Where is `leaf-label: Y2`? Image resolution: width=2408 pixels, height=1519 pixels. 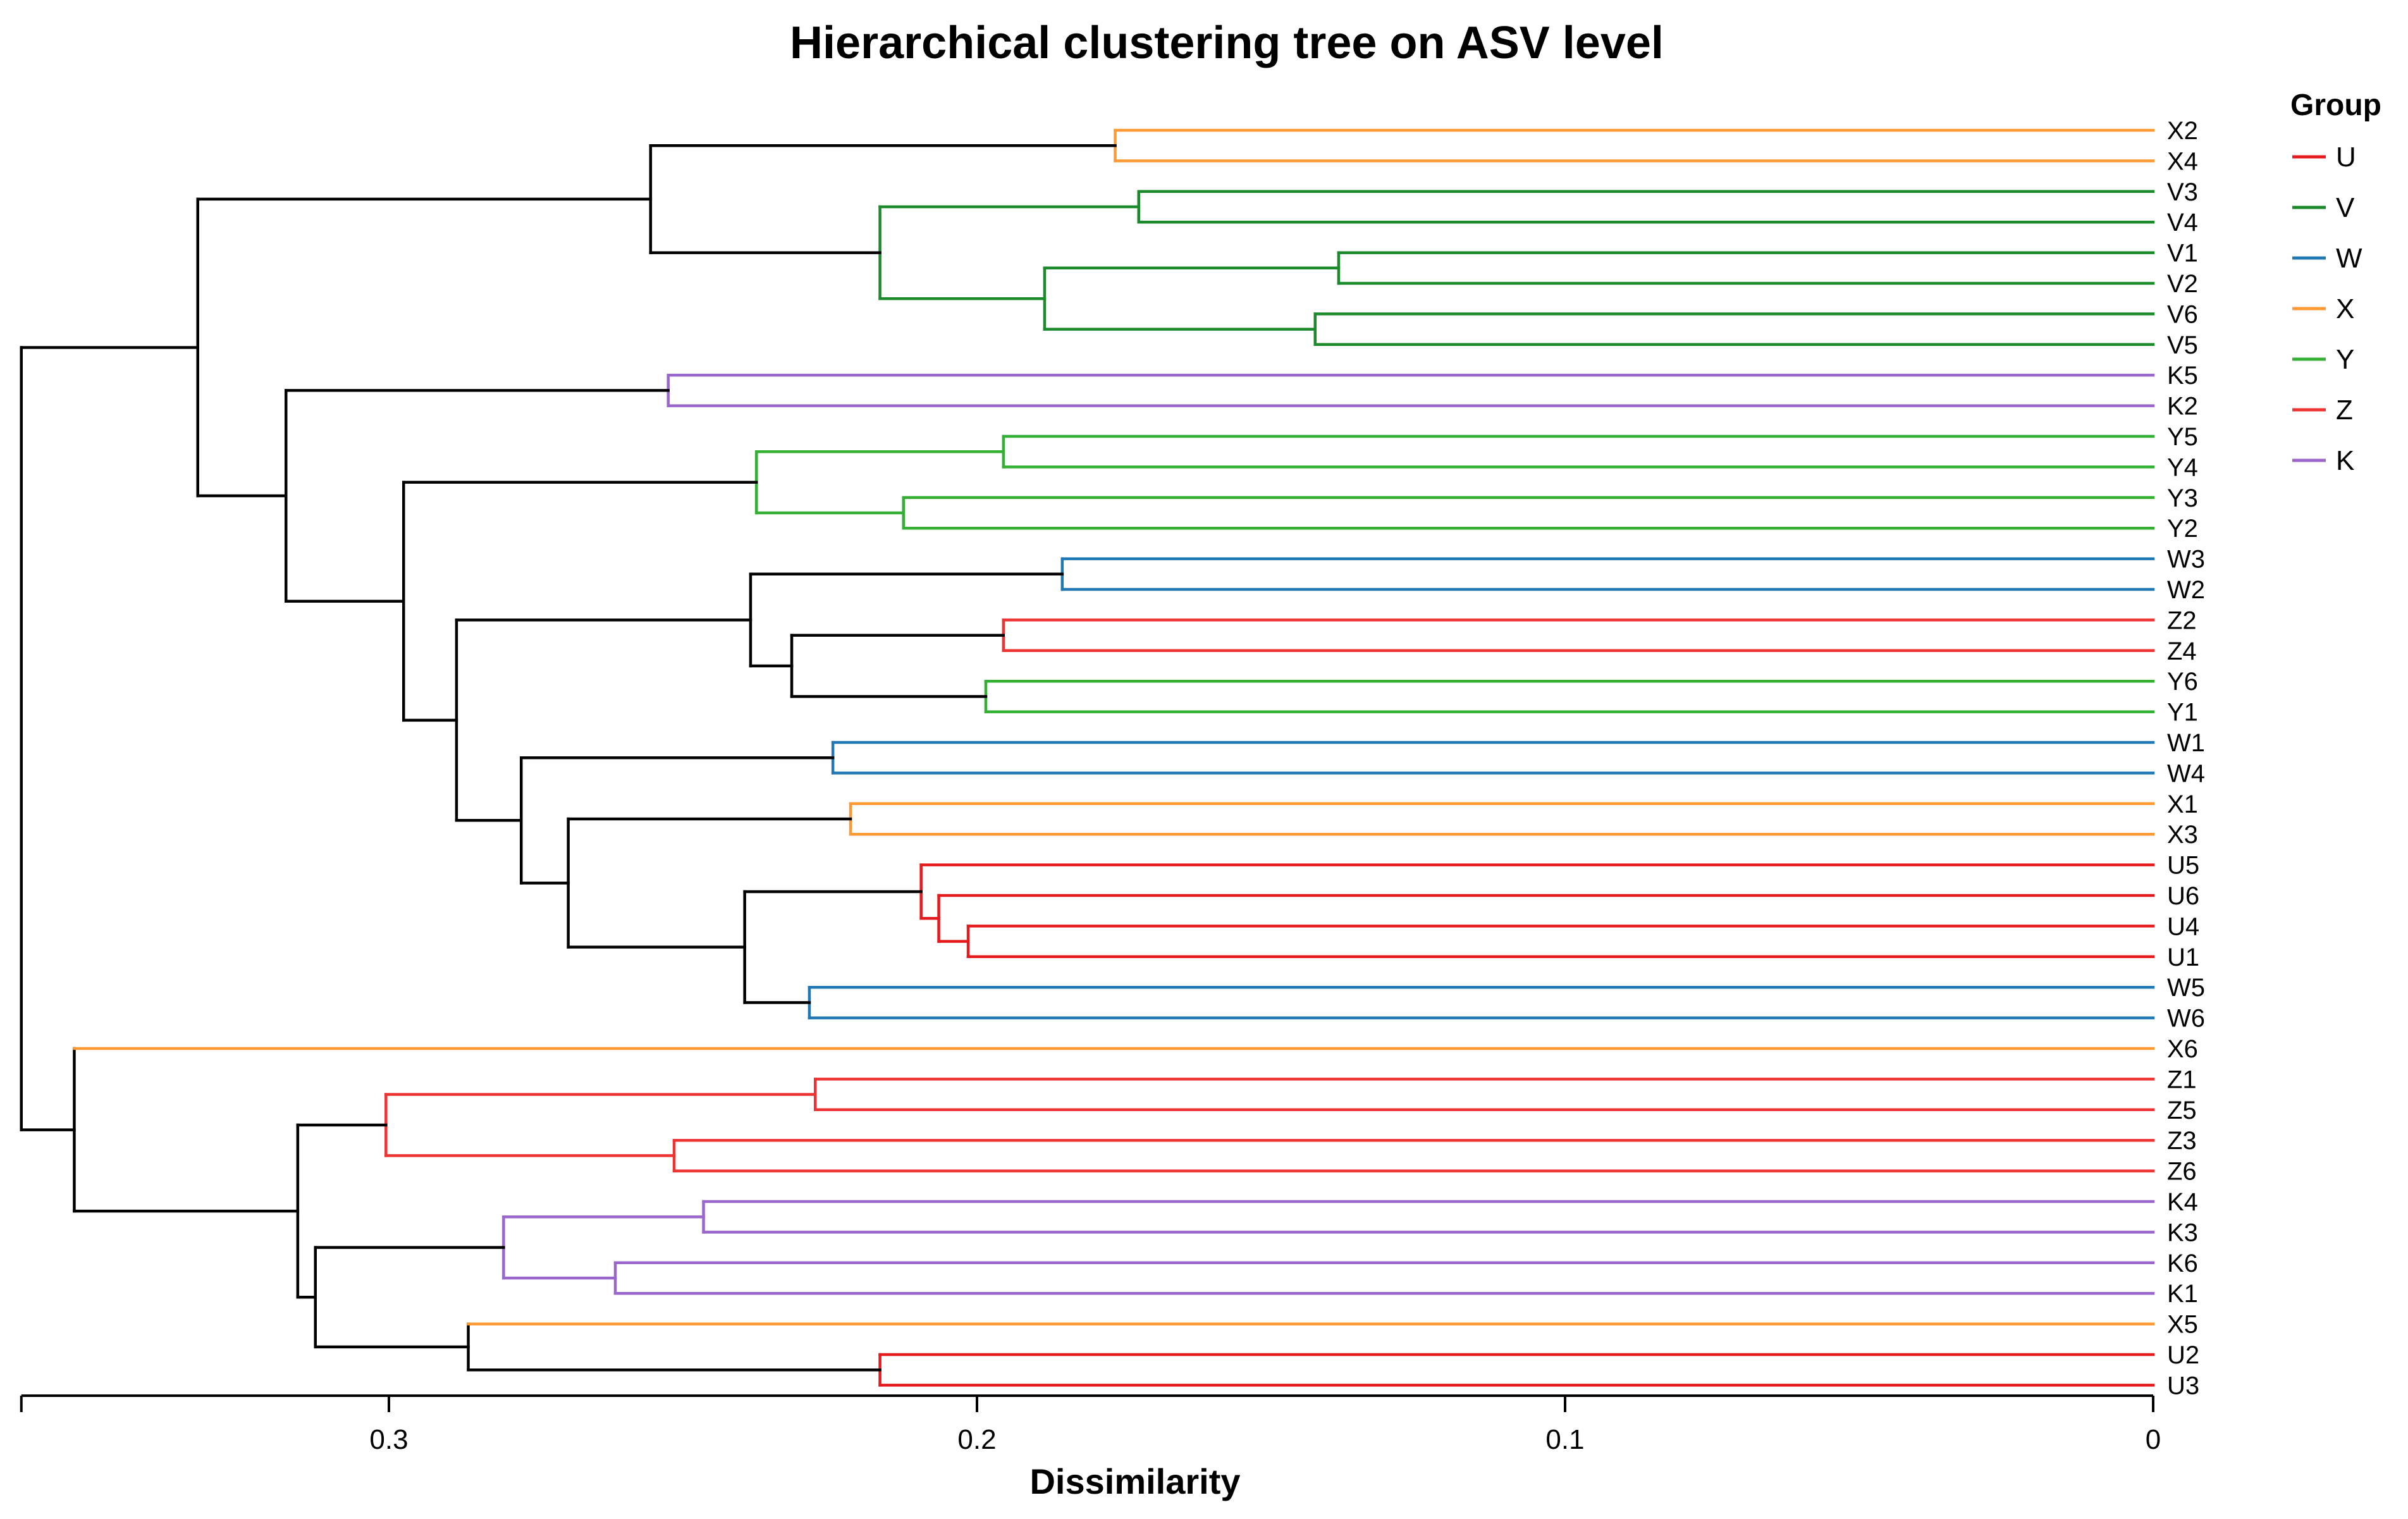
leaf-label: Y2 is located at coordinates (2182, 529).